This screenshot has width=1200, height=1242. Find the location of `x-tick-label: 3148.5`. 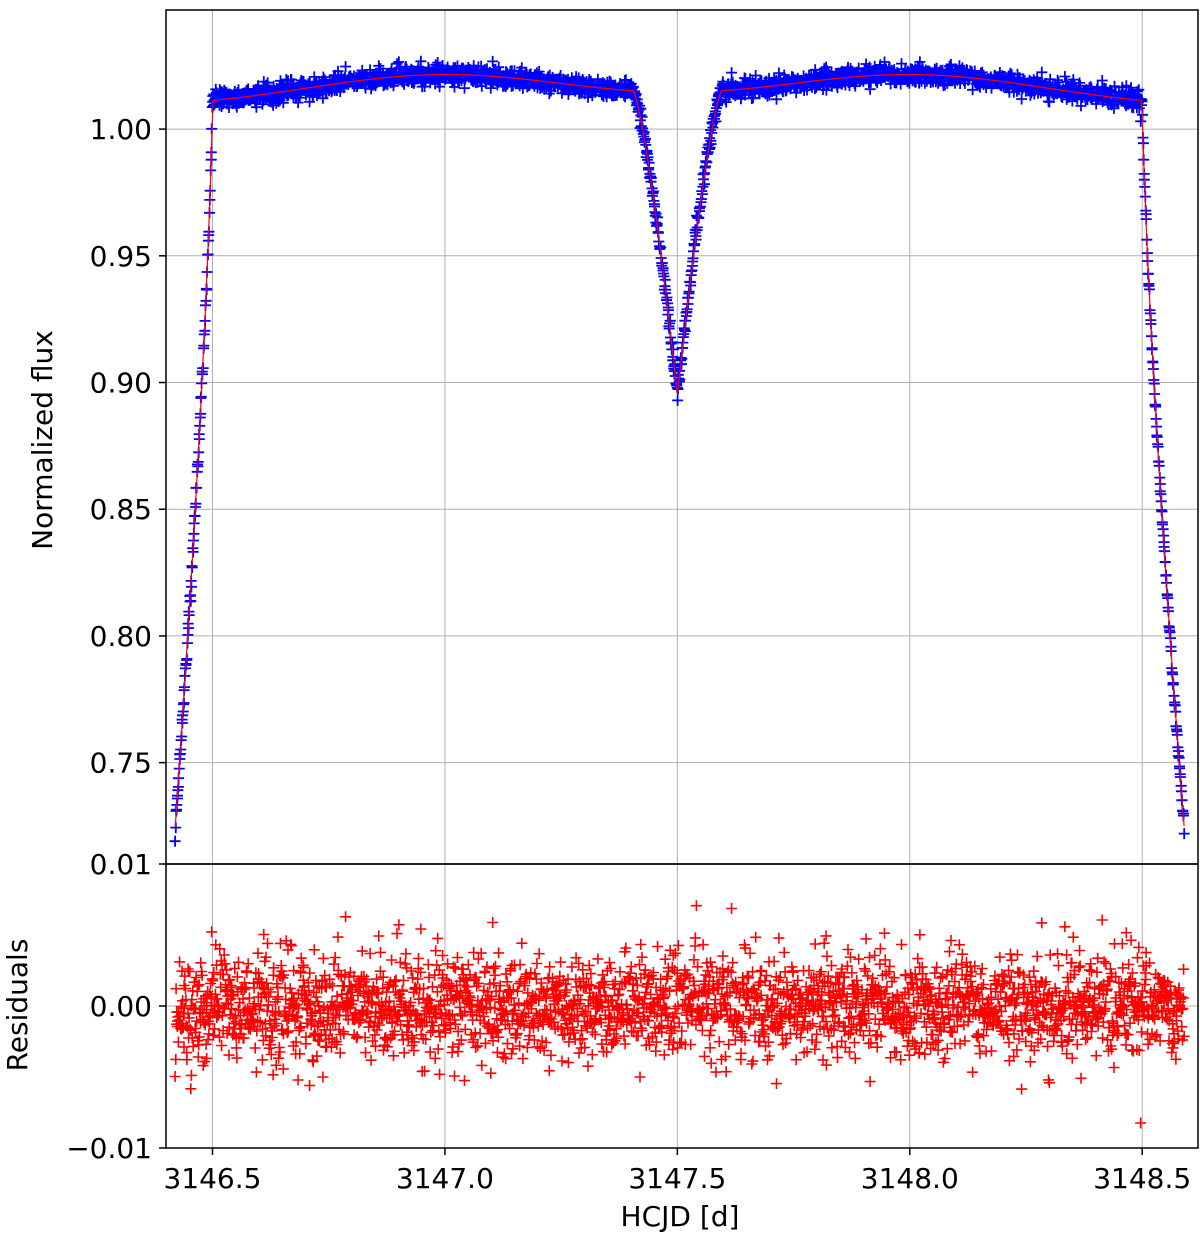

x-tick-label: 3148.5 is located at coordinates (1142, 1178).